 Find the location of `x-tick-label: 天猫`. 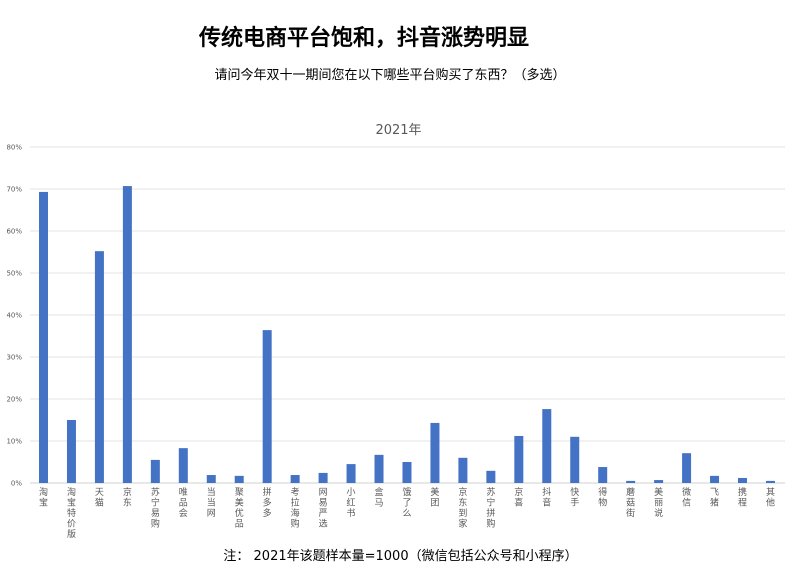

x-tick-label: 天猫 is located at coordinates (99, 498).